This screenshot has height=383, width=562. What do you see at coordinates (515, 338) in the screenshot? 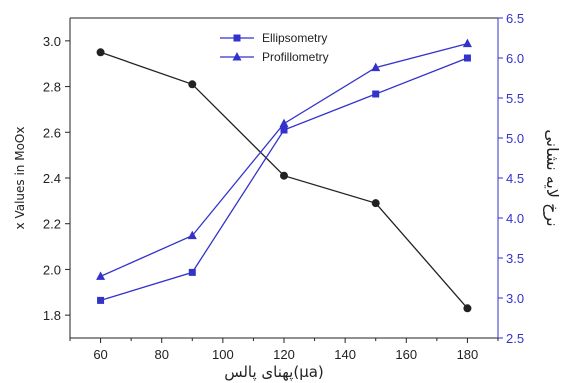
I see `right-tick-label: 2.5` at bounding box center [515, 338].